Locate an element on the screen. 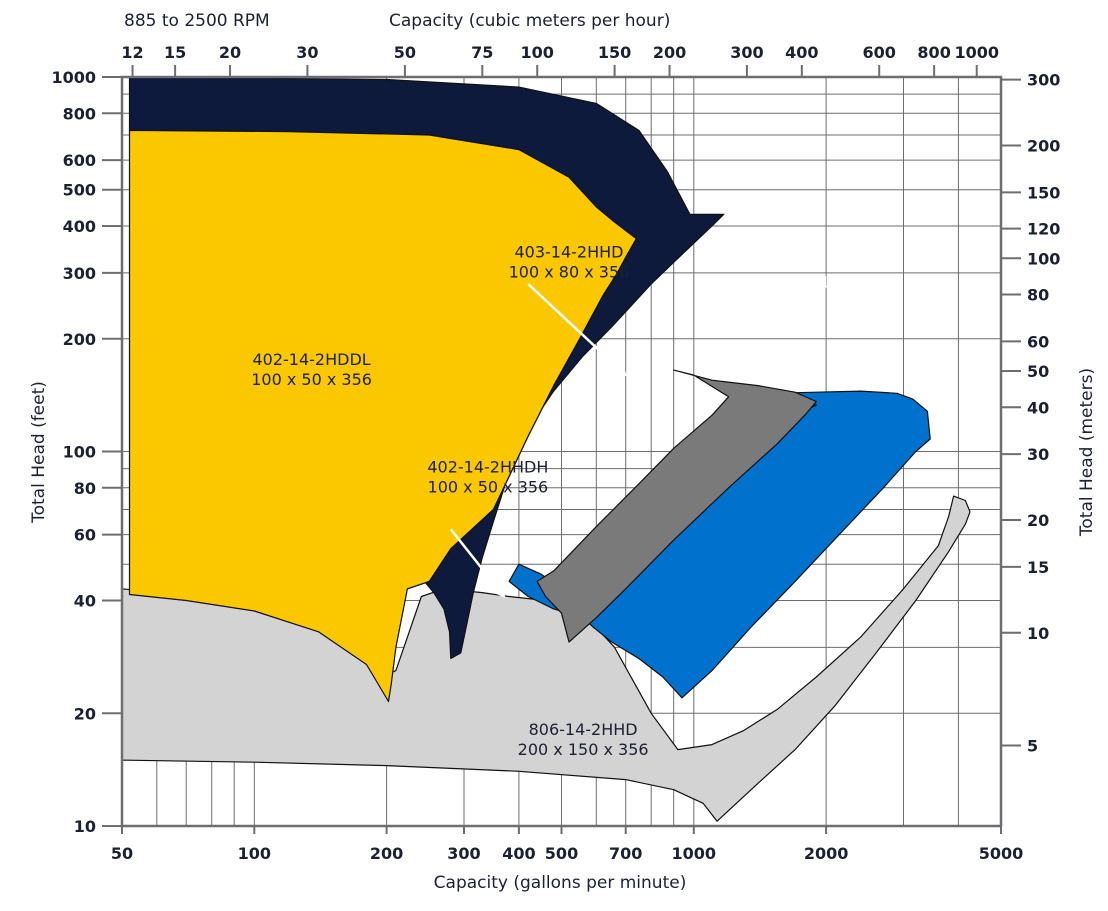 This screenshot has width=1108, height=911. region-label-name: 604-14-2HHD is located at coordinates (885, 261).